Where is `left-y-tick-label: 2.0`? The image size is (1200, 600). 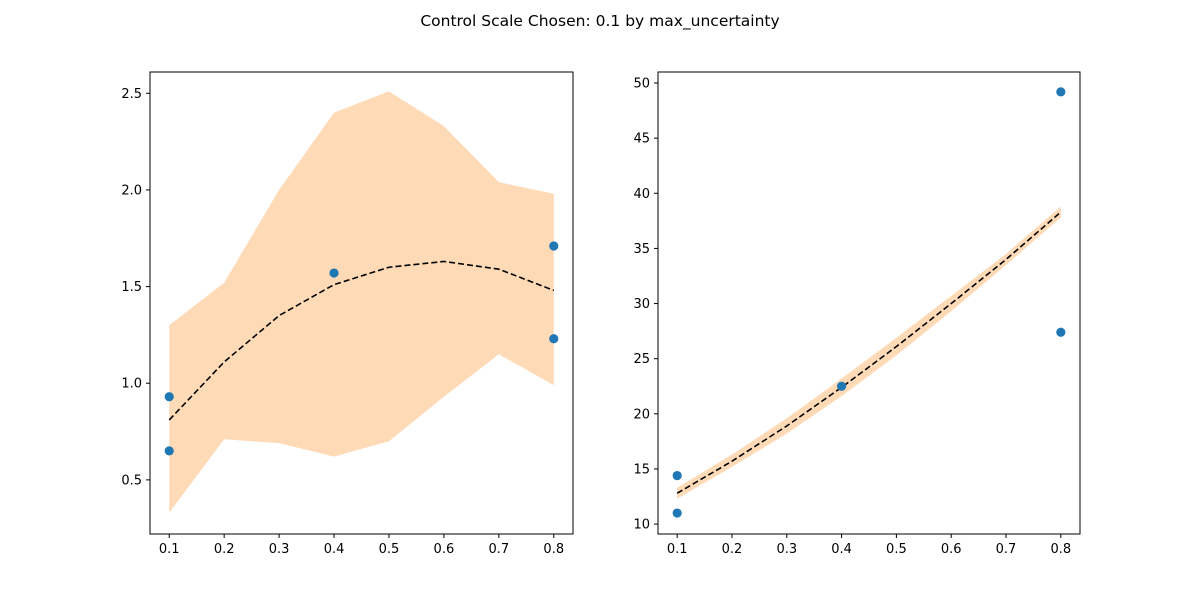
left-y-tick-label: 2.0 is located at coordinates (131, 190).